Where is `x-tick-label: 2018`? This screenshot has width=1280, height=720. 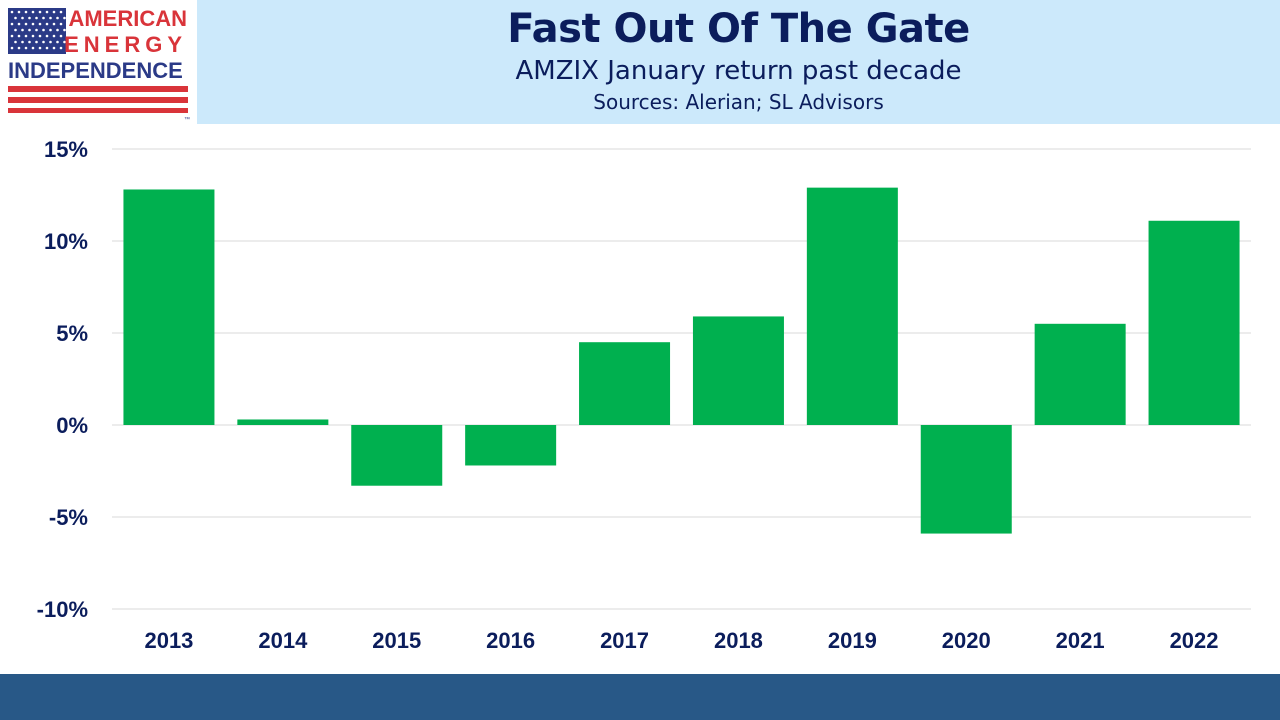 x-tick-label: 2018 is located at coordinates (738, 640).